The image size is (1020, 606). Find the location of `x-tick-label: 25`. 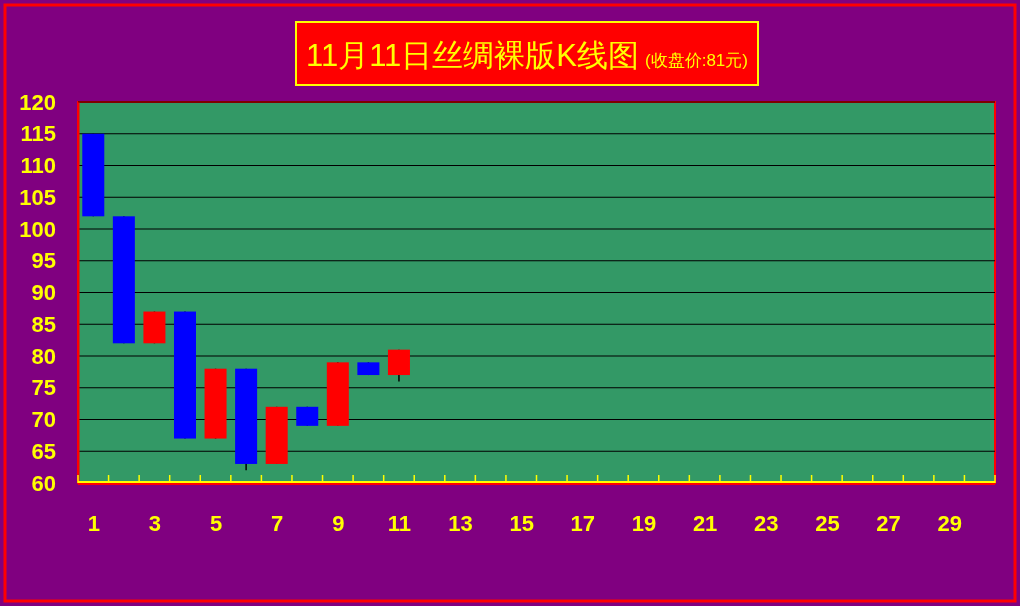

x-tick-label: 25 is located at coordinates (827, 523).